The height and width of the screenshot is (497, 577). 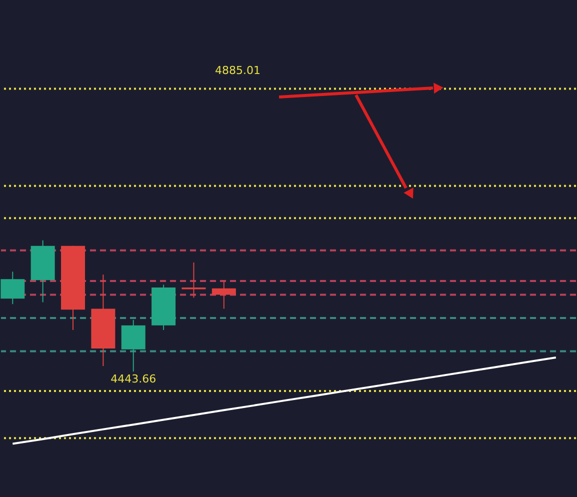 What do you see at coordinates (237, 70) in the screenshot?
I see `text: 4885.01` at bounding box center [237, 70].